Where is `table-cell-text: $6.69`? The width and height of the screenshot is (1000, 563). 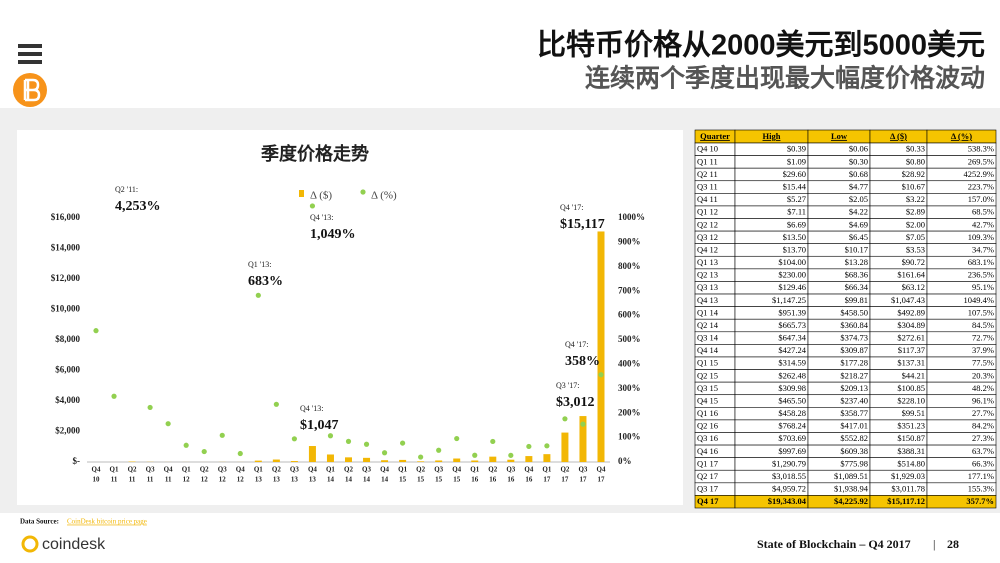 table-cell-text: $6.69 is located at coordinates (796, 224).